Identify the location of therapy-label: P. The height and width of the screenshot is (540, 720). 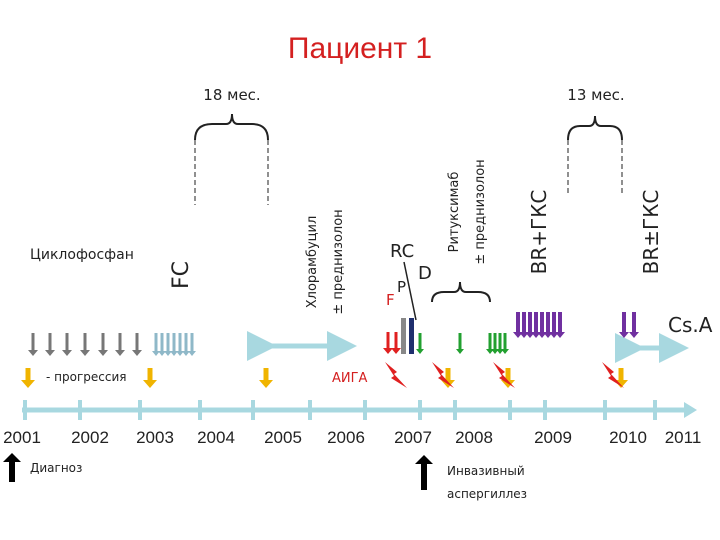
(401, 287).